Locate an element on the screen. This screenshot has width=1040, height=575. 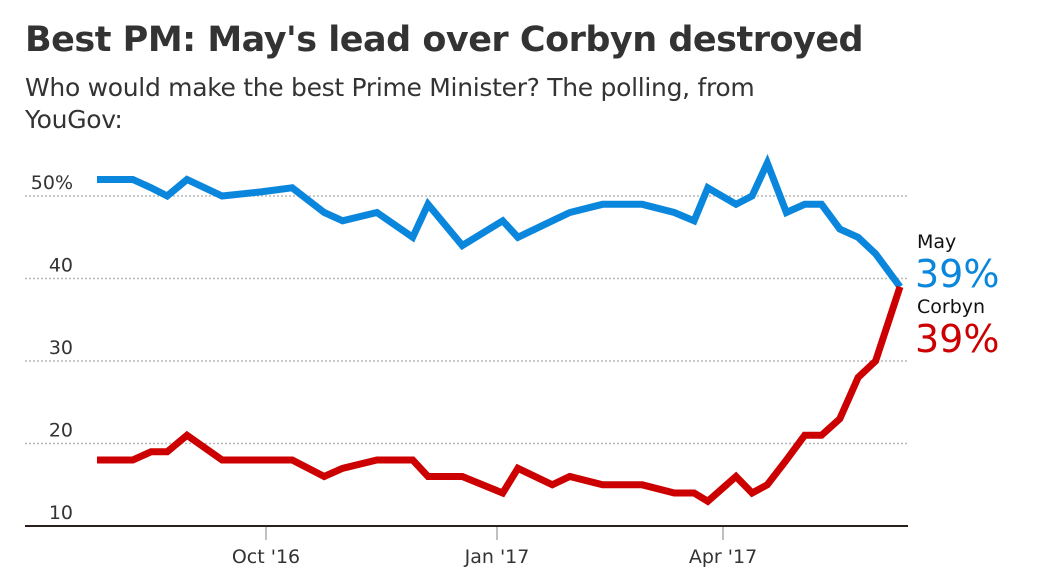
x-axis-ticks: Oct '16 Jan '17 Apr '17 is located at coordinates (494, 547).